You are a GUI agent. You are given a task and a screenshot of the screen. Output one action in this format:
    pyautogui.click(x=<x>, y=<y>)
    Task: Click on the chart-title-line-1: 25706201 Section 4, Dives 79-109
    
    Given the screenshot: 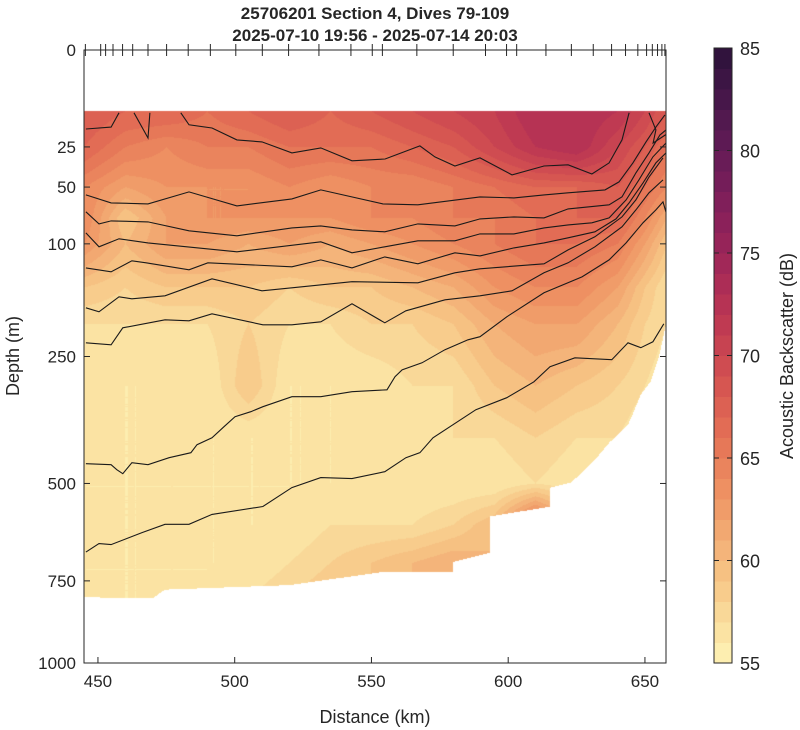 What is the action you would take?
    pyautogui.click(x=375, y=13)
    